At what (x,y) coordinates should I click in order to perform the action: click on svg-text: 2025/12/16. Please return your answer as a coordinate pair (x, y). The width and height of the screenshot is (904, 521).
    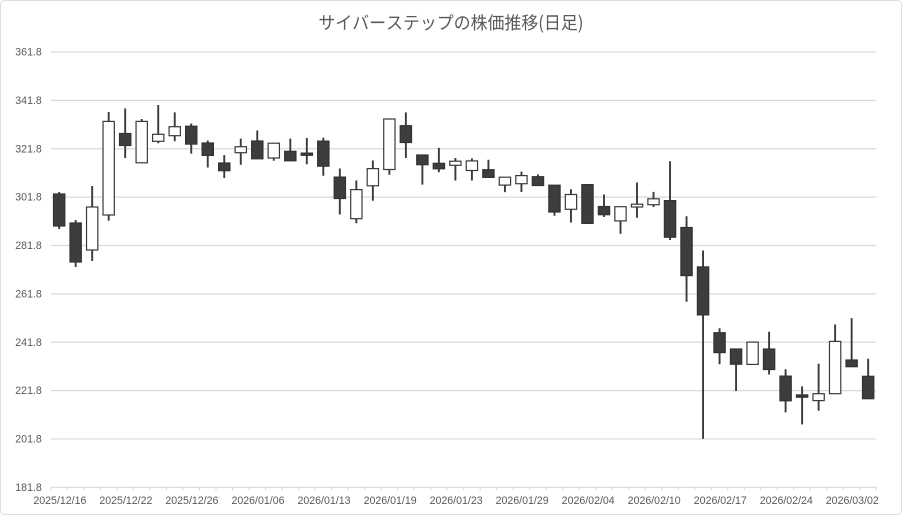
    Looking at the image, I should click on (59, 501).